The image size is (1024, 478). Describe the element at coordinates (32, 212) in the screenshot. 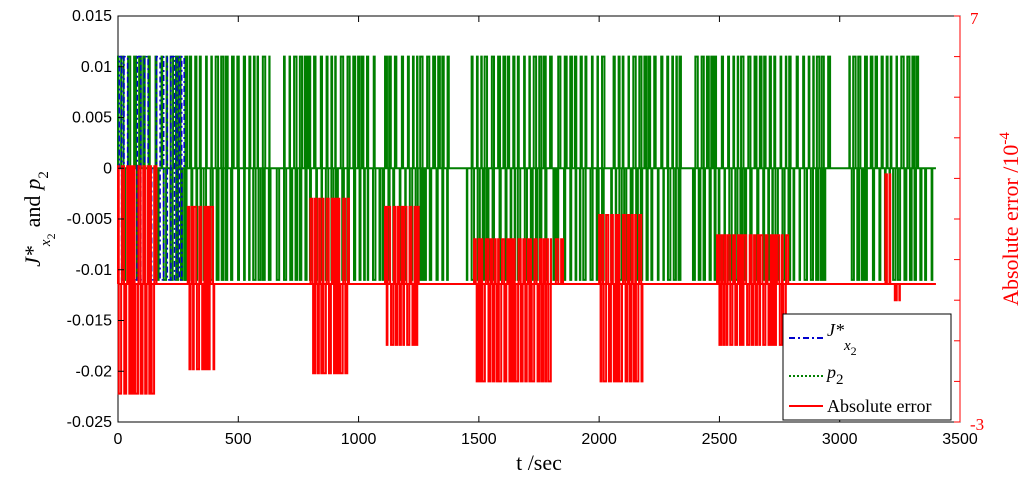

I see `ylabel-and: and` at that location.